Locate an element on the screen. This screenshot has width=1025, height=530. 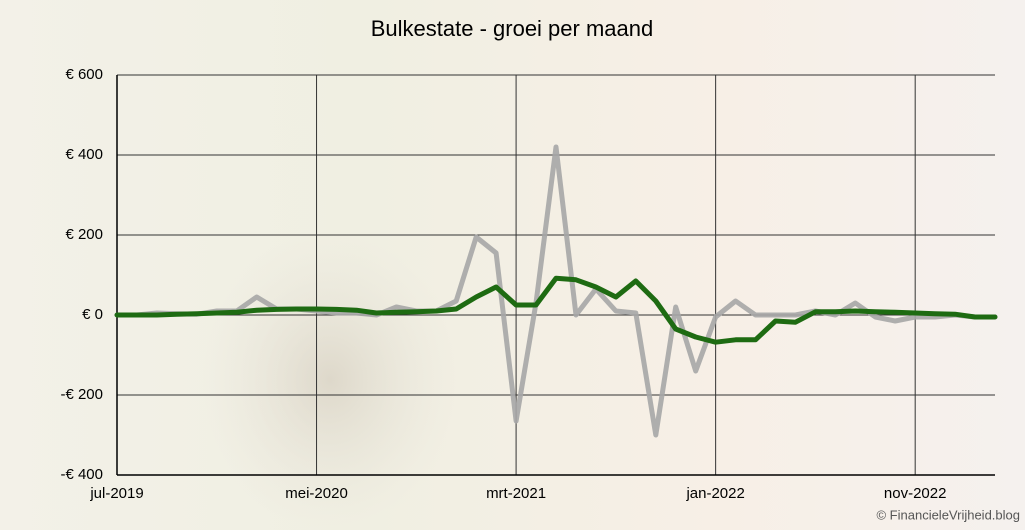
x-tick-label: nov-2022 is located at coordinates (915, 493).